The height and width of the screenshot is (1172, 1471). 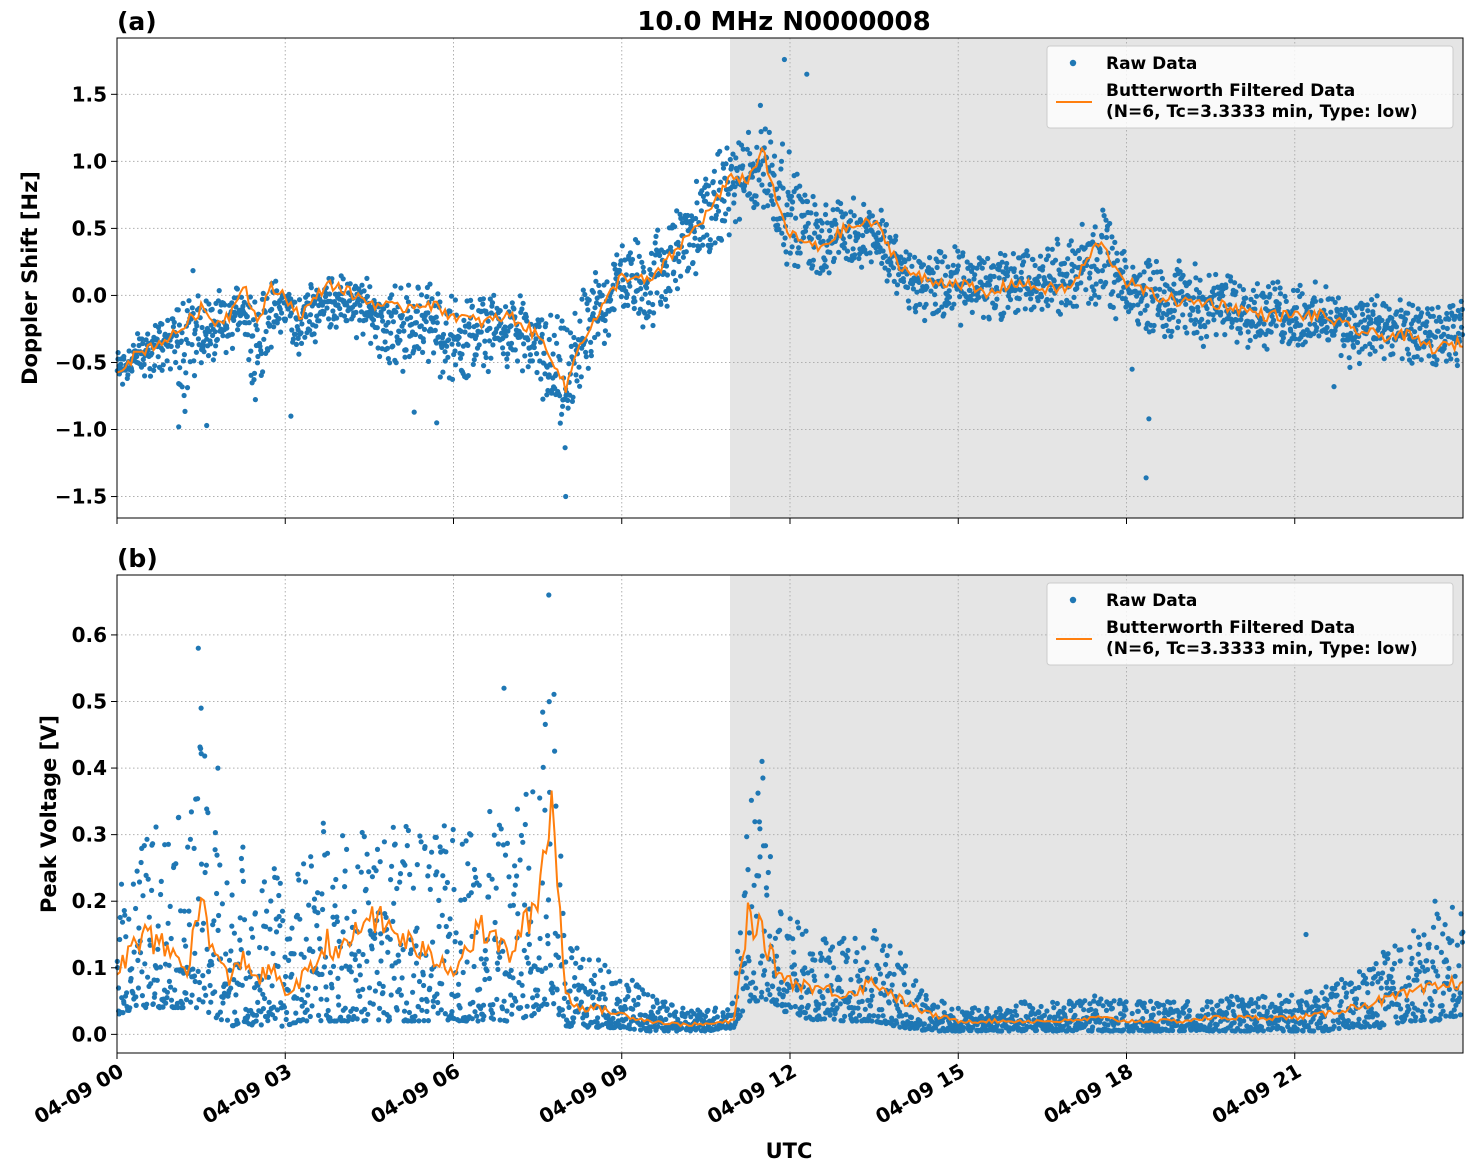 I want to click on y-tick-label: 1.5, so click(x=89, y=94).